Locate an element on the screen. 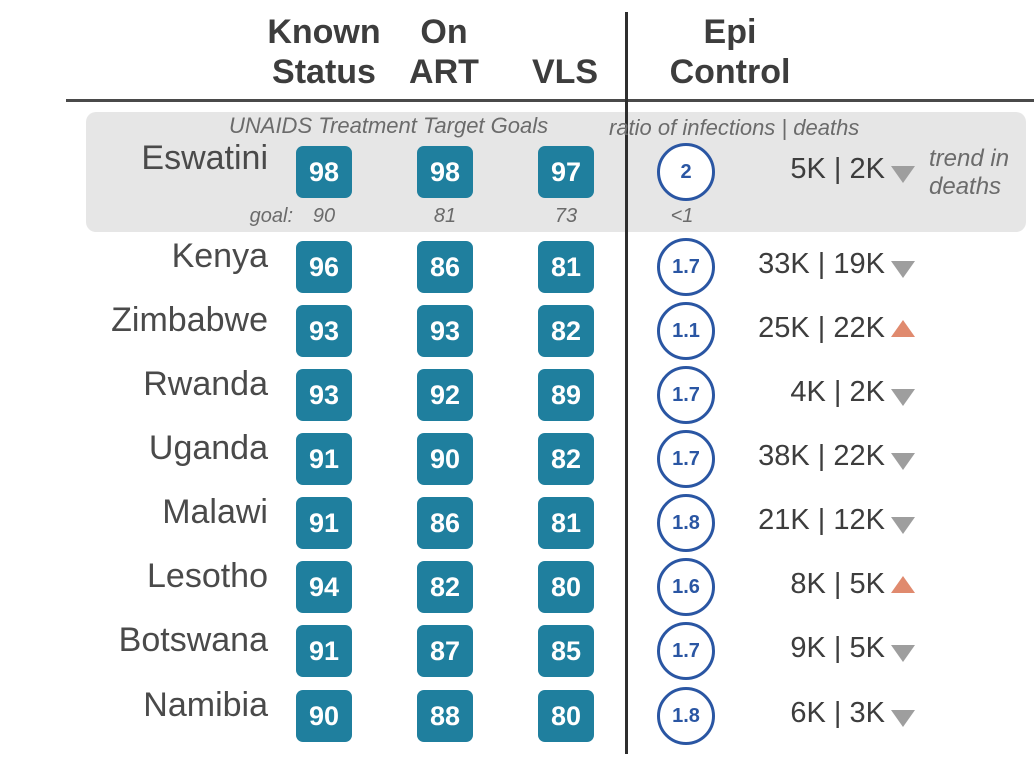  ratio-circle-zimbabwe: 1.1 is located at coordinates (686, 331).